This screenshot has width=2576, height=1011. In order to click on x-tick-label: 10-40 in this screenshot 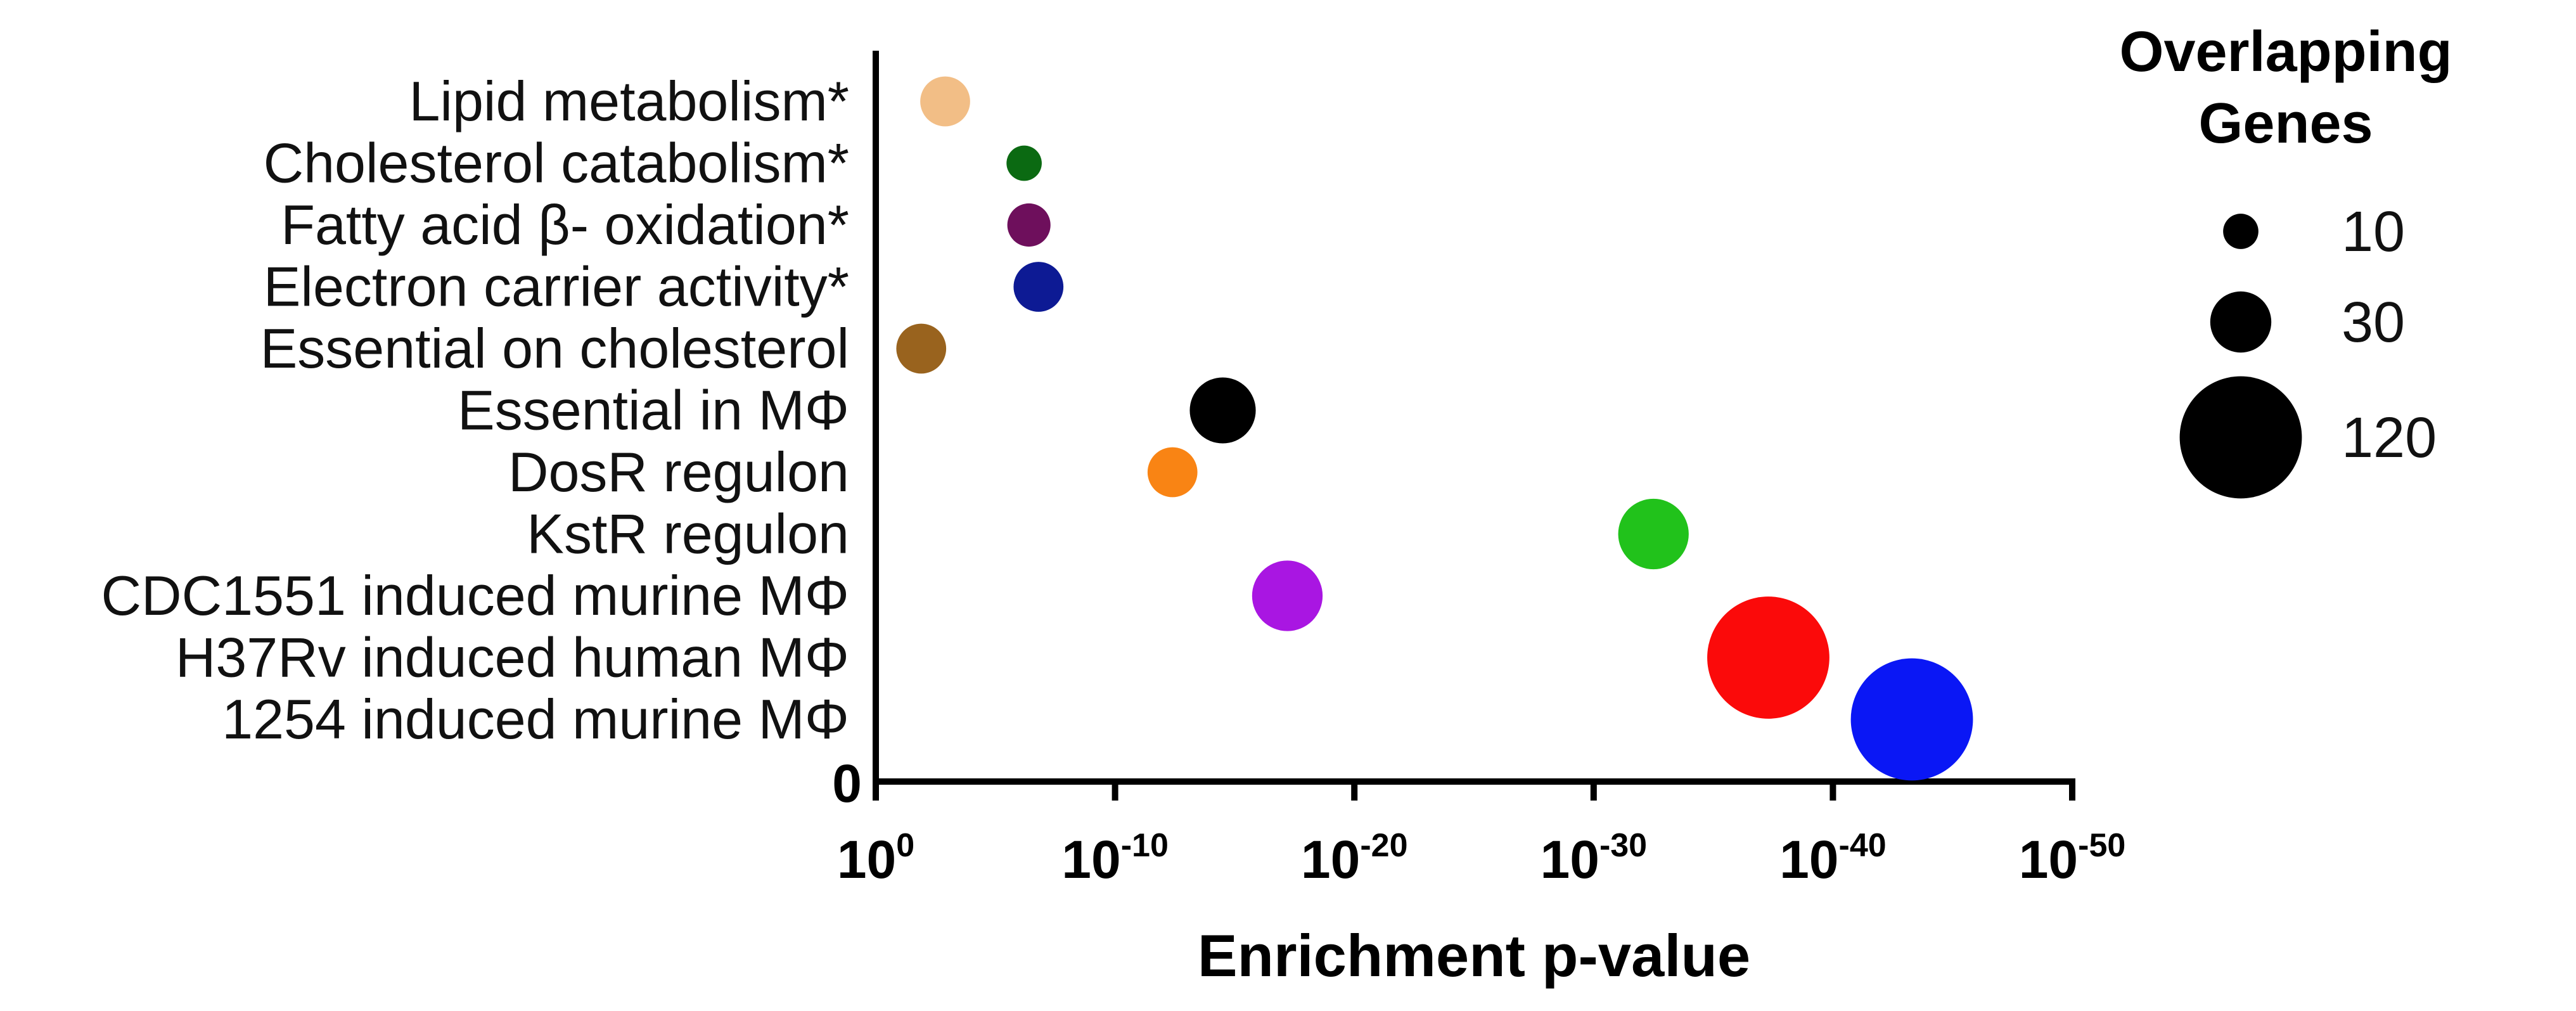, I will do `click(1833, 858)`.